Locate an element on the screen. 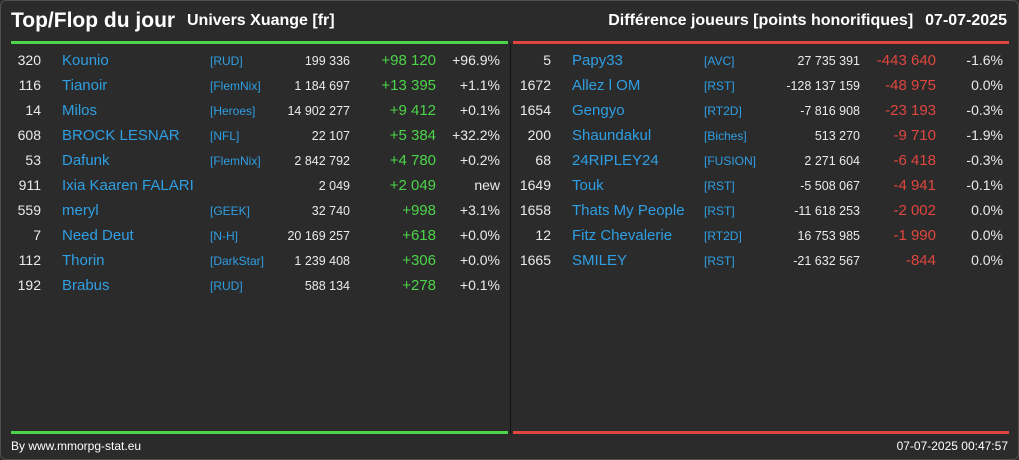  player-points: 22 107 is located at coordinates (330, 136).